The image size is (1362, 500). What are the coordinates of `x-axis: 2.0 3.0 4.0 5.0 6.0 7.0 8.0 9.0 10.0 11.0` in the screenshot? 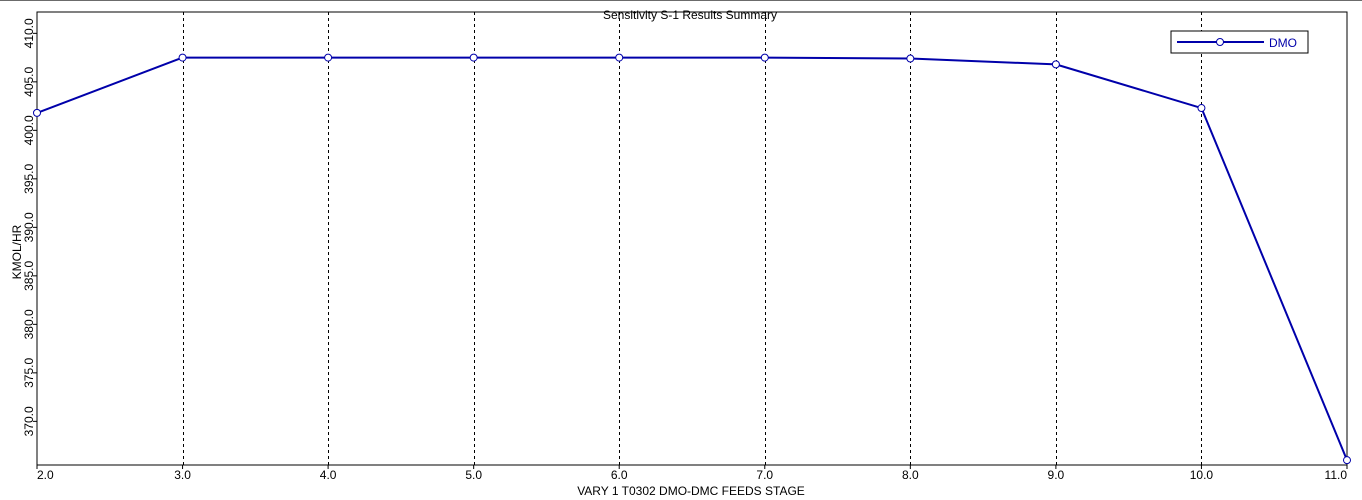 It's located at (692, 473).